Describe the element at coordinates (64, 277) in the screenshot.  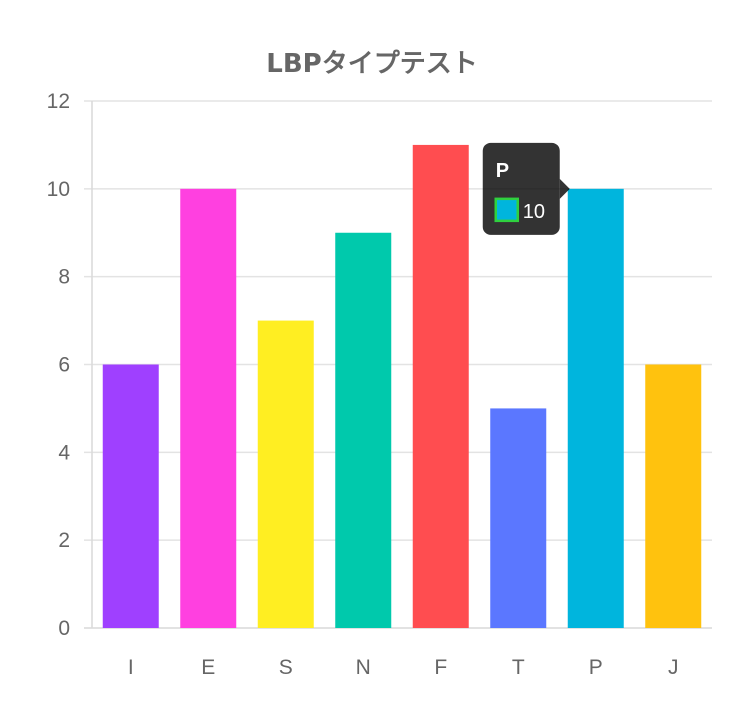
I see `y-tick-label: 8` at that location.